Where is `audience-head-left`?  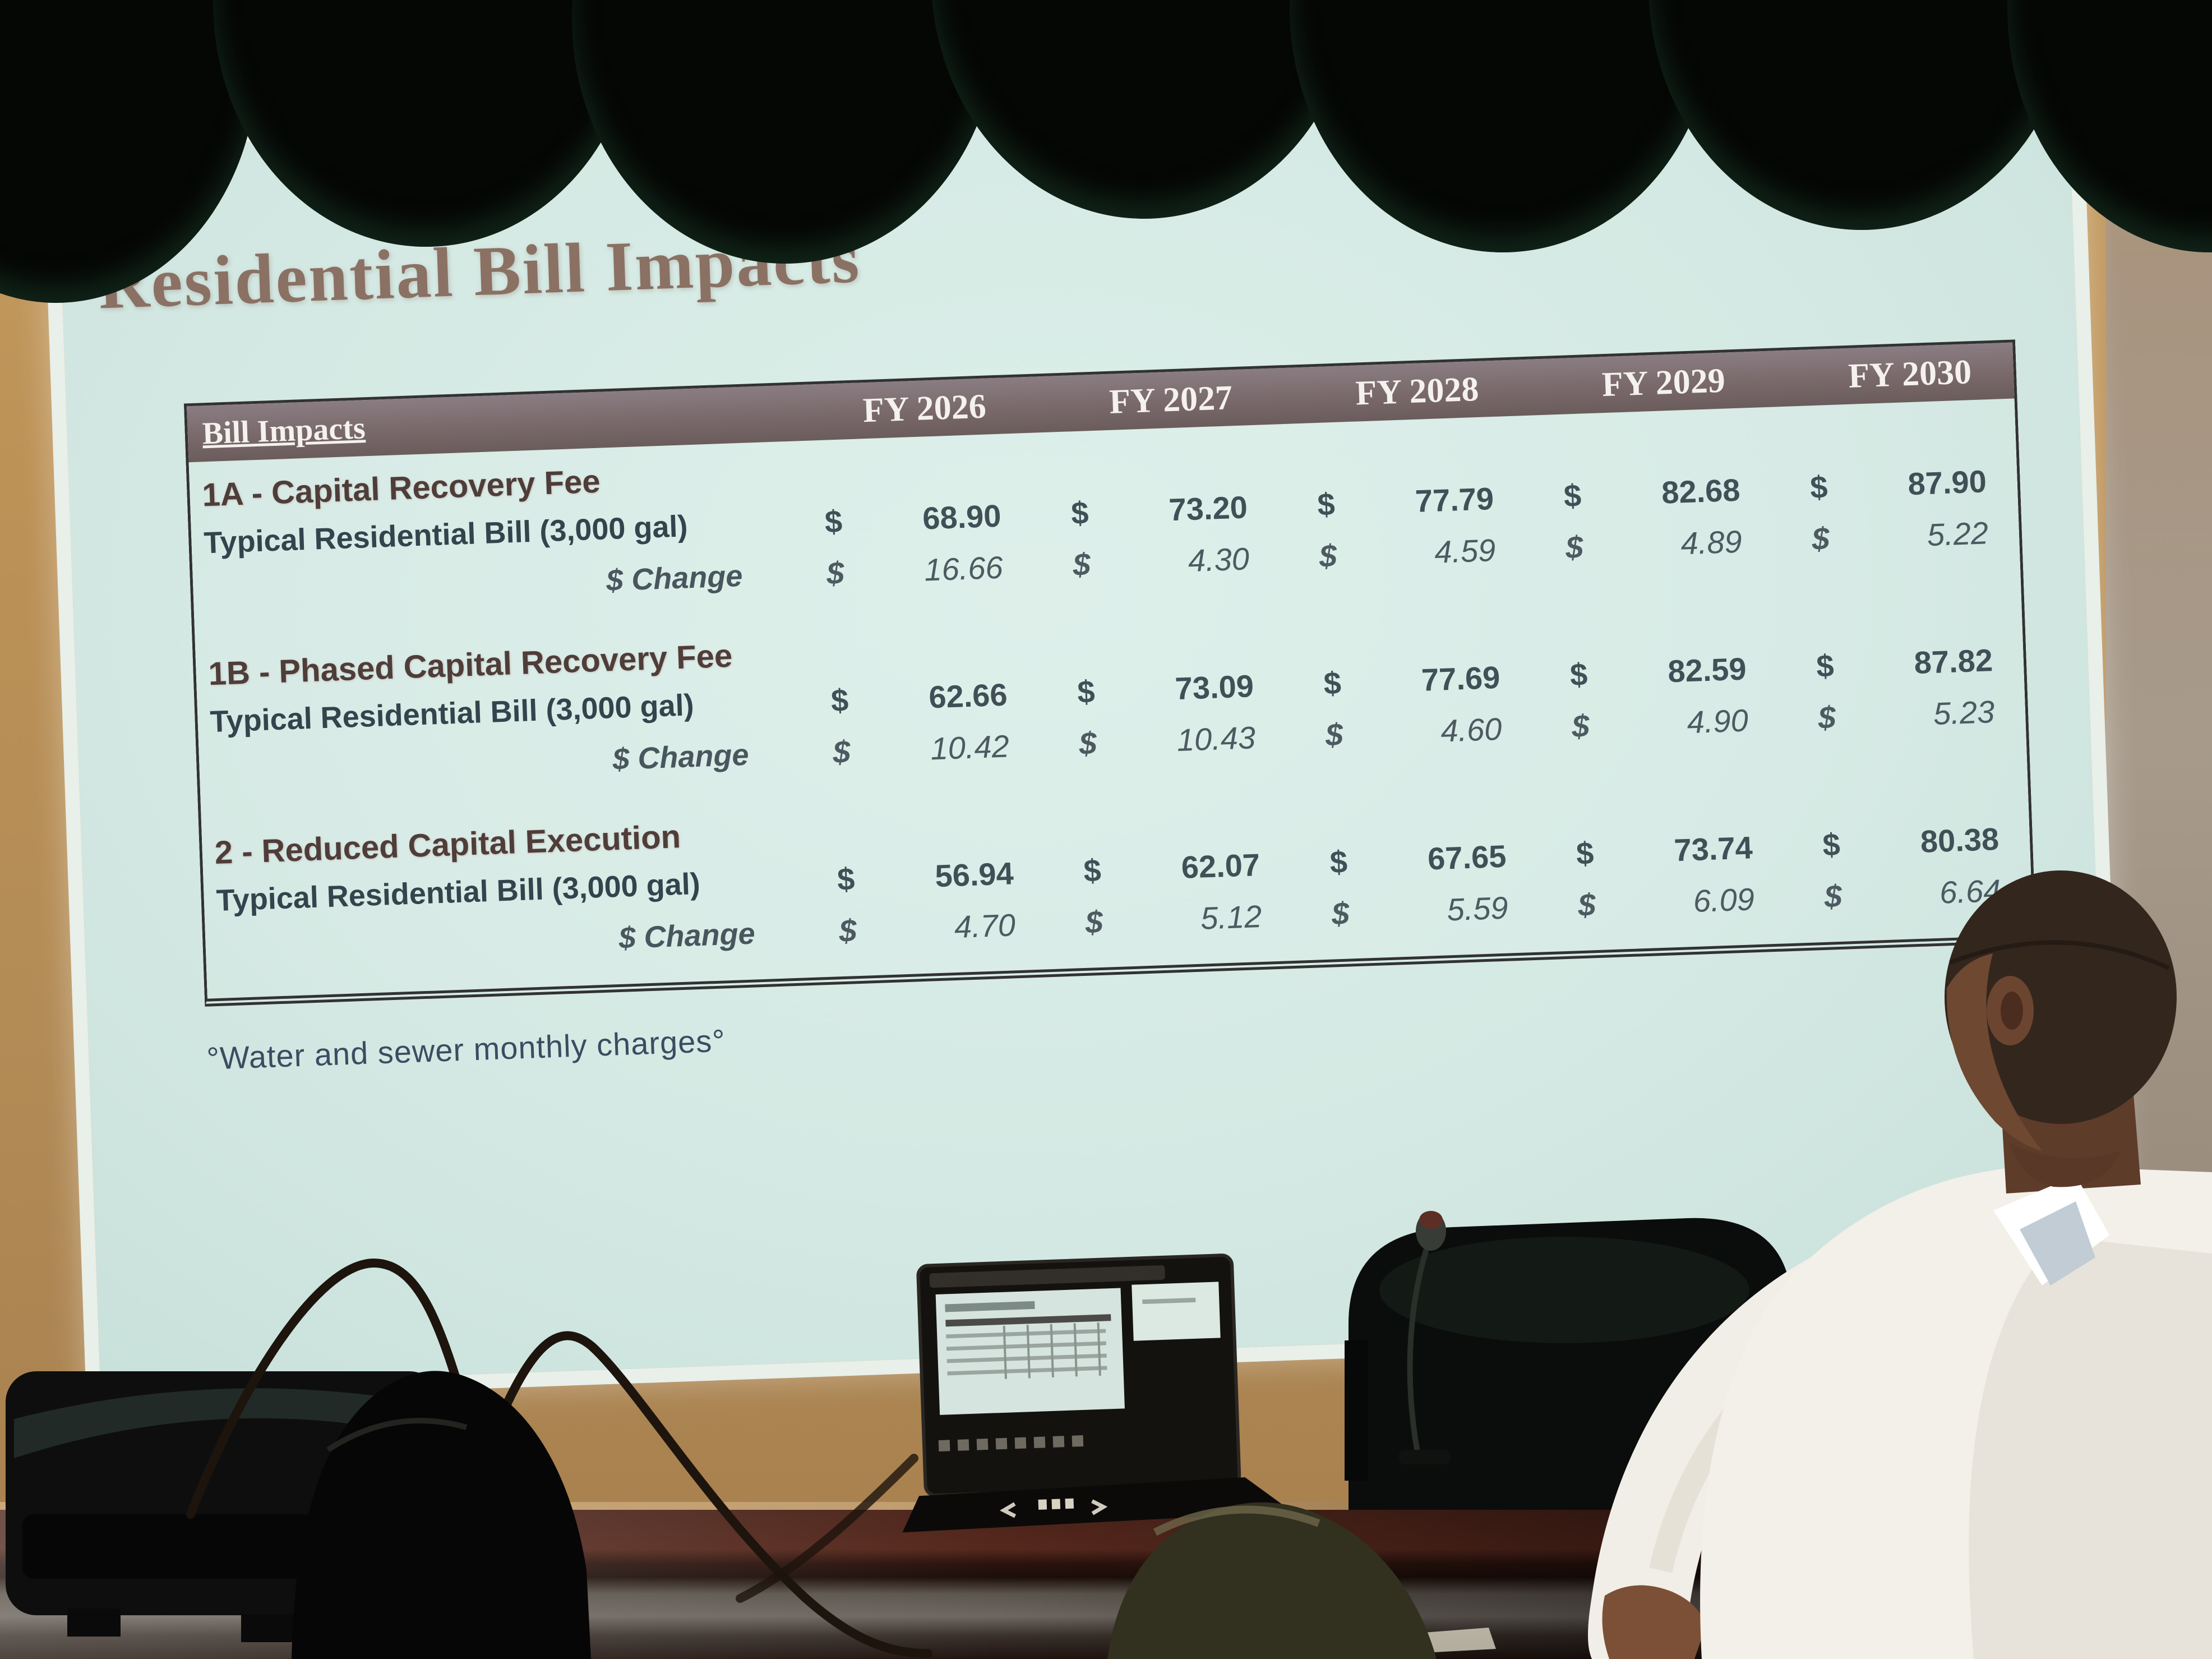 audience-head-left is located at coordinates (441, 1515).